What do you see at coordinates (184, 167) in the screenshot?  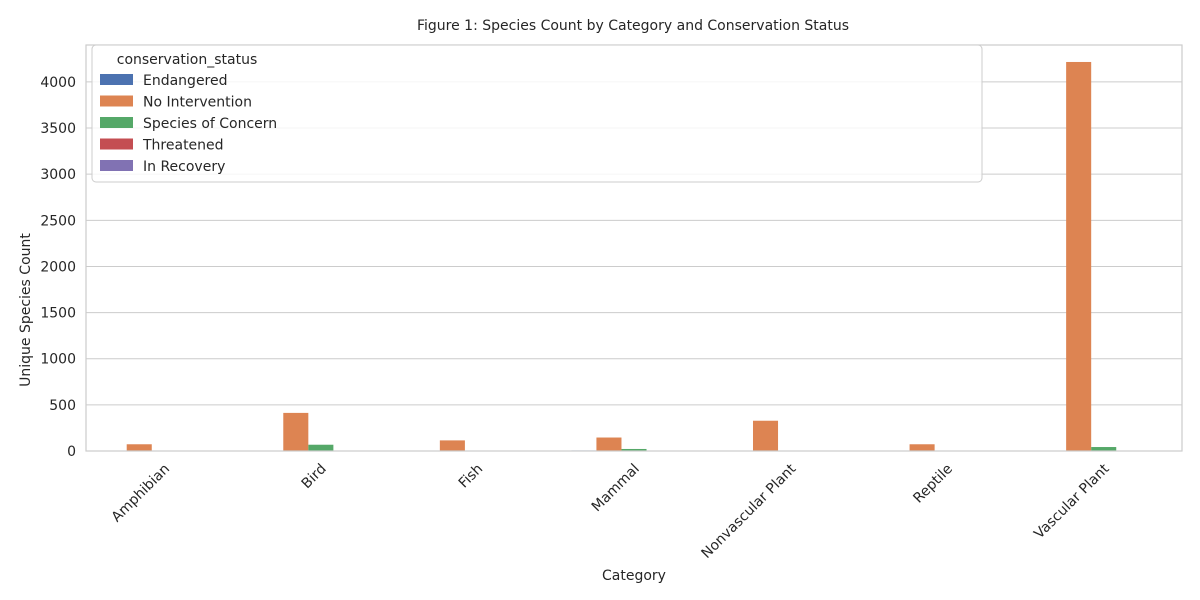 I see `legend-label: In Recovery` at bounding box center [184, 167].